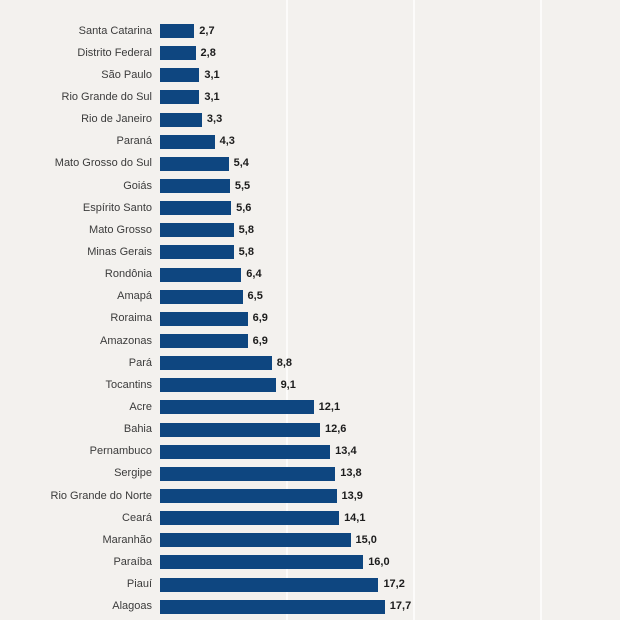 This screenshot has width=620, height=620. Describe the element at coordinates (310, 297) in the screenshot. I see `bar-row: Amapá 6,5` at that location.